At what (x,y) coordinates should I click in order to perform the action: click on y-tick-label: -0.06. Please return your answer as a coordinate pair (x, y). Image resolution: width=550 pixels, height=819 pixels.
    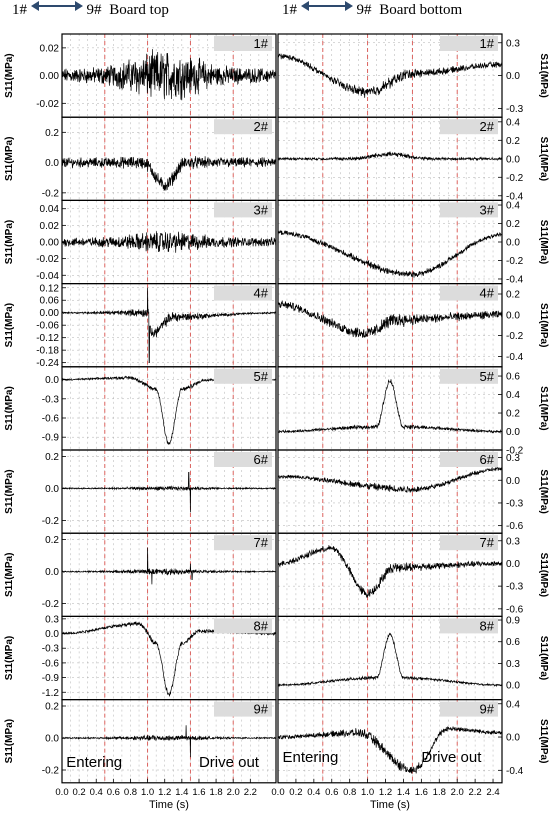
    Looking at the image, I should click on (47, 326).